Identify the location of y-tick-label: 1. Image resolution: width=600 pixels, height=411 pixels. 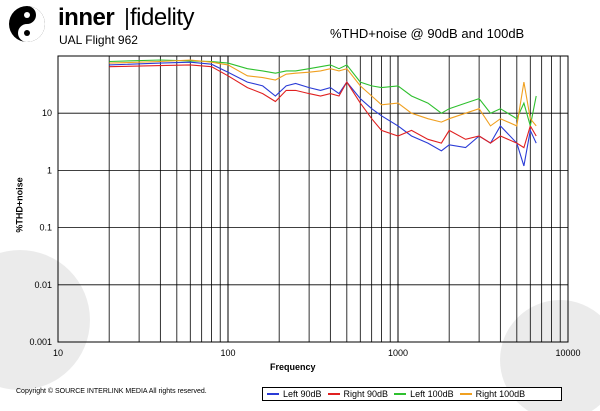
(49, 170).